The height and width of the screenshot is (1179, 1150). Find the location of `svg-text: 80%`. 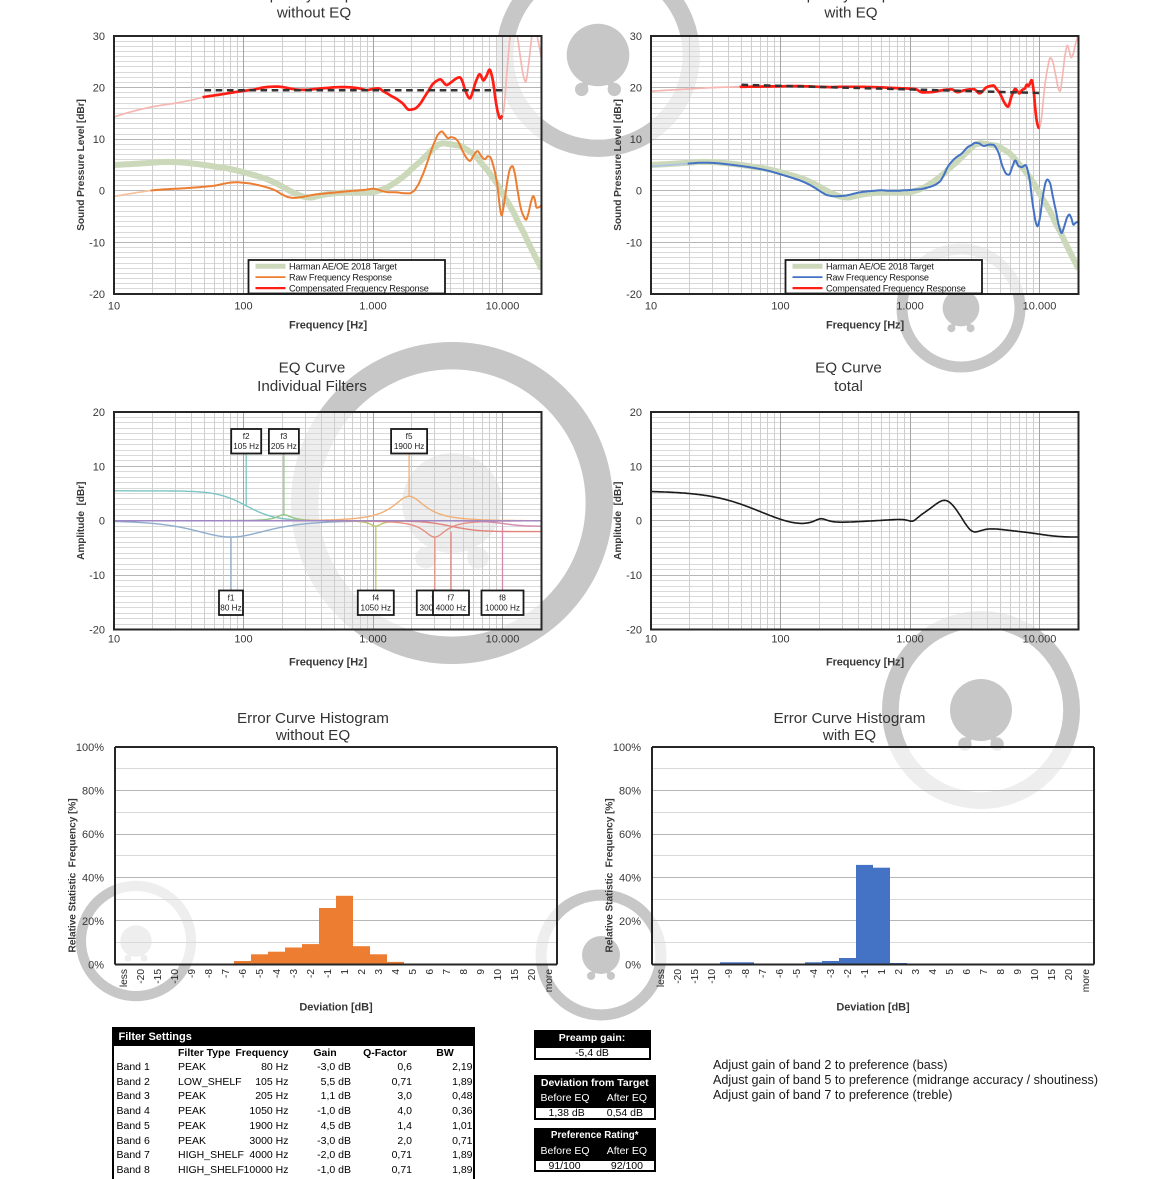

svg-text: 80% is located at coordinates (630, 791).